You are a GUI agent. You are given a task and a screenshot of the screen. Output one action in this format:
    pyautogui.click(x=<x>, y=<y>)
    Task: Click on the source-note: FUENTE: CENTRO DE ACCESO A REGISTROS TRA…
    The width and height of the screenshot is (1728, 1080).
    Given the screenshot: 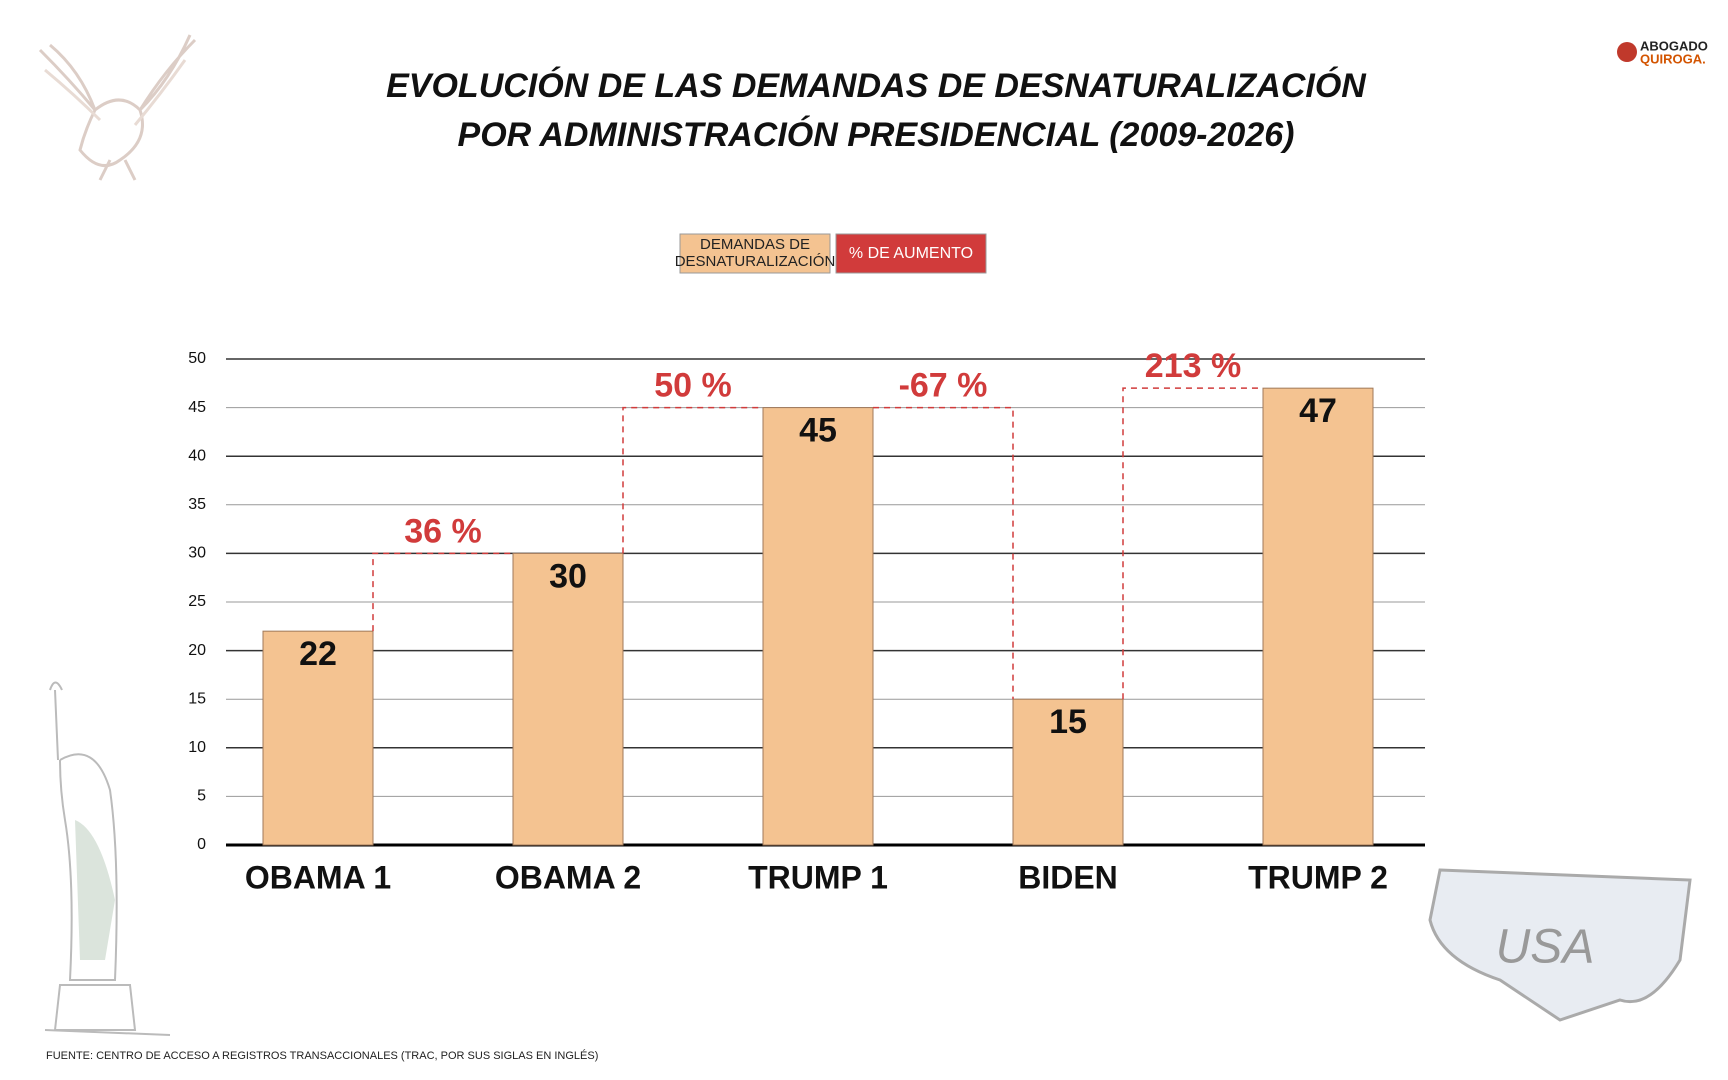 What is the action you would take?
    pyautogui.click(x=322, y=1055)
    